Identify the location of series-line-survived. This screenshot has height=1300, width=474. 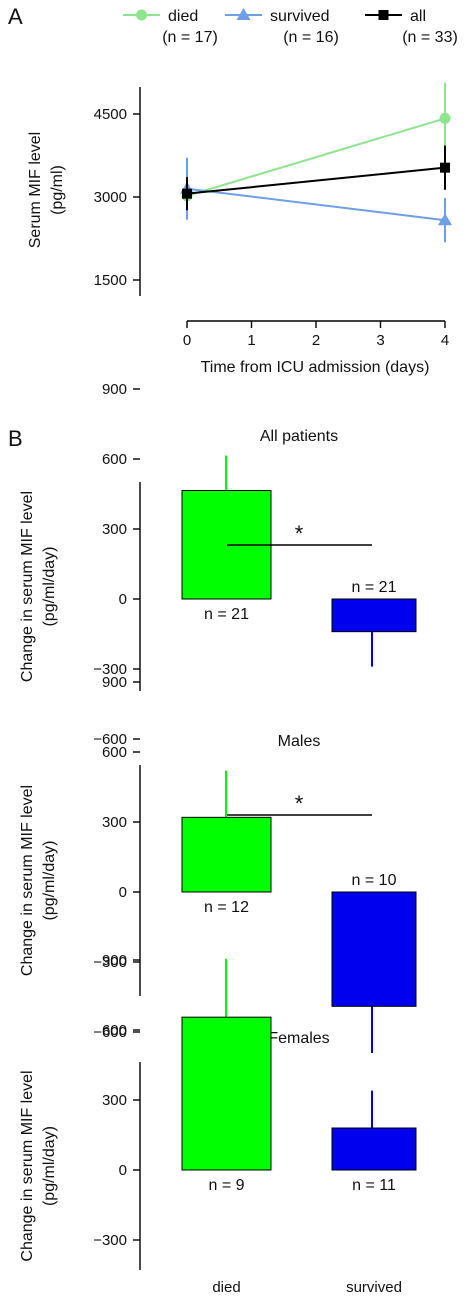
(316, 204).